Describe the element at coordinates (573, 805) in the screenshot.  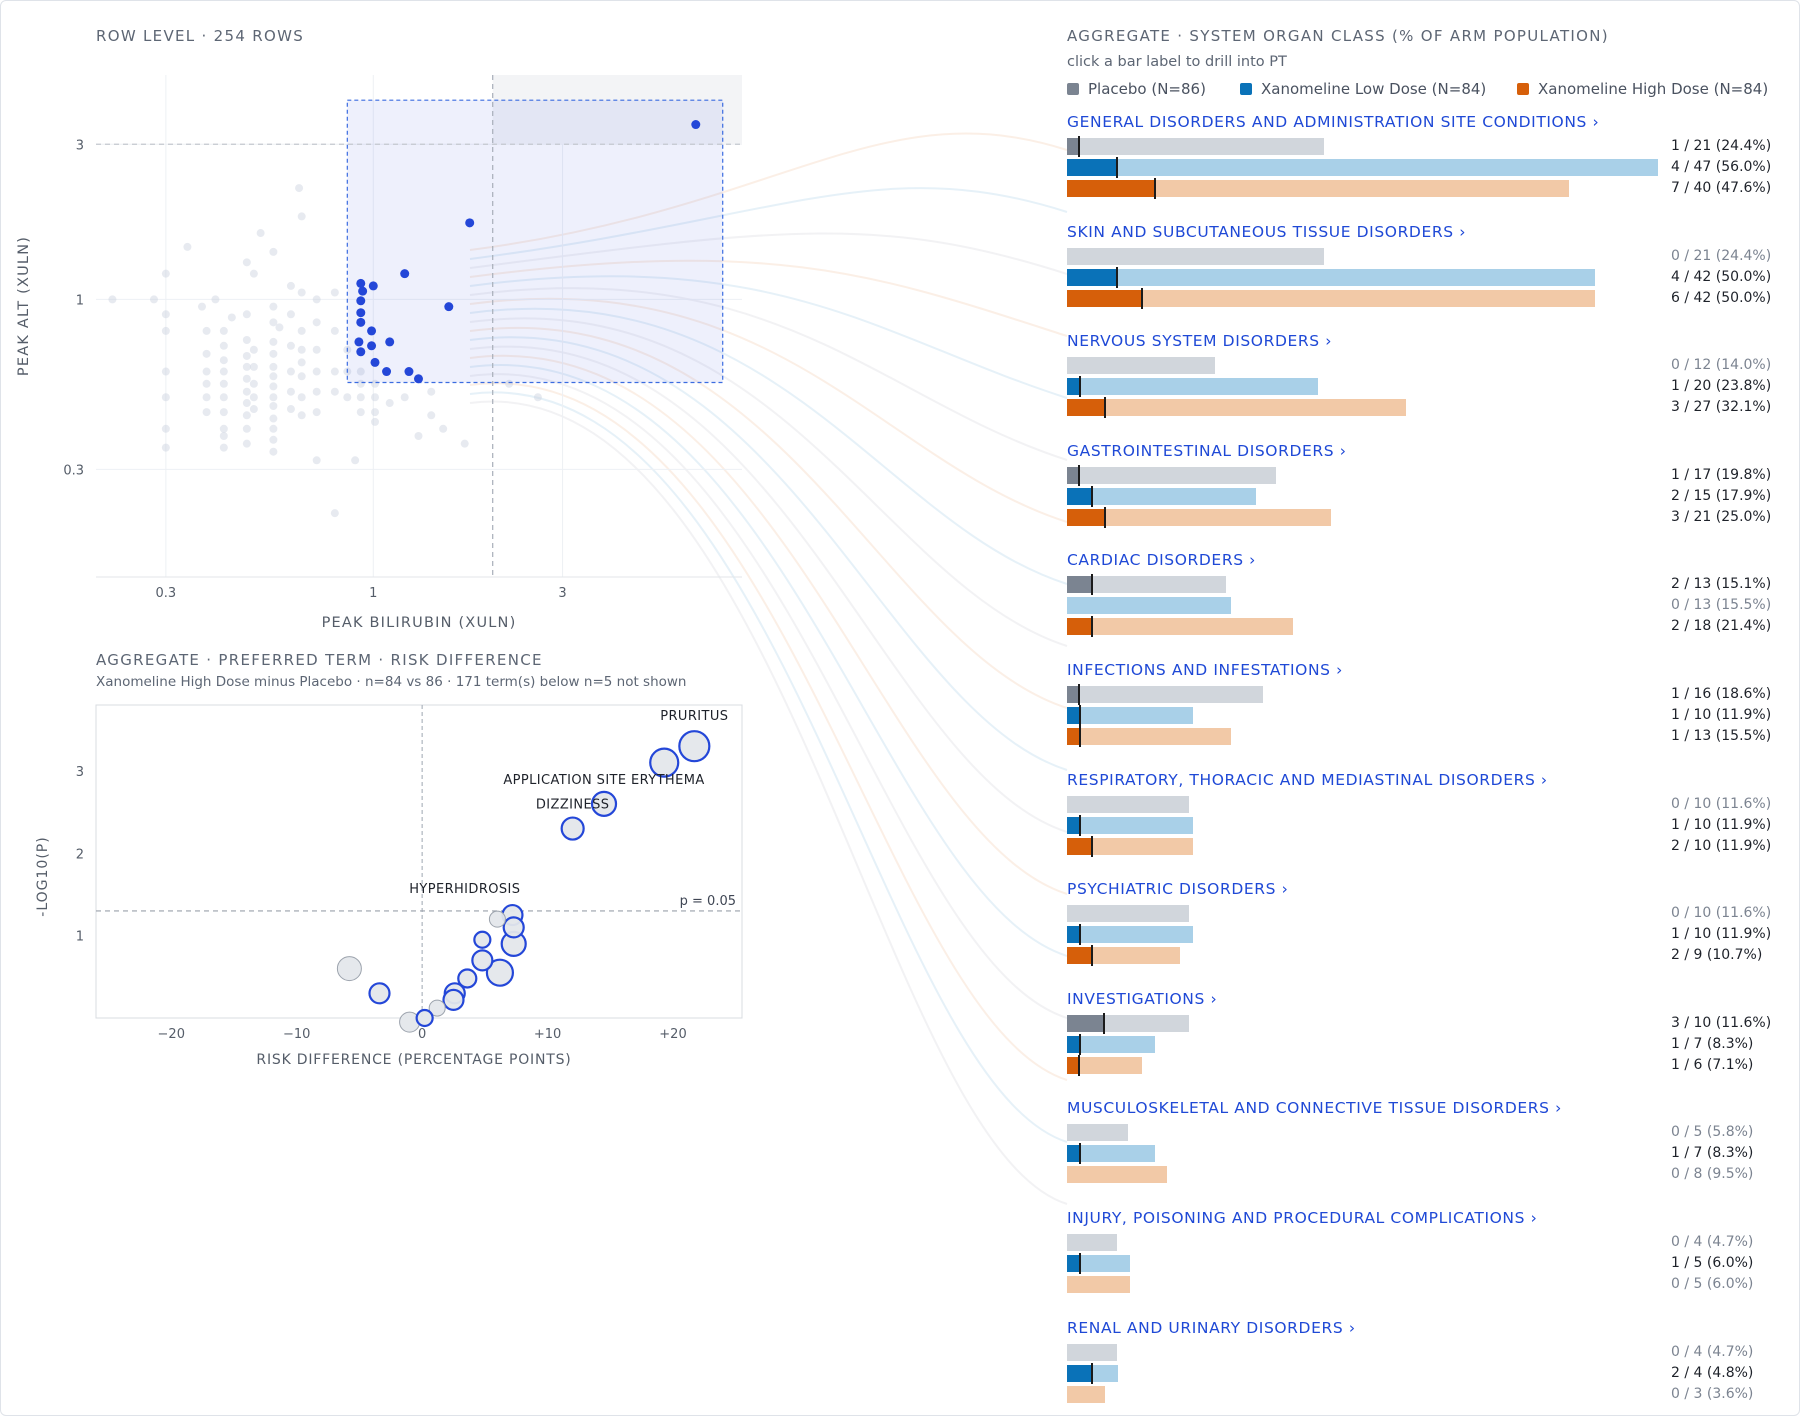
I see `bubble-annotation: DIZZINESS` at that location.